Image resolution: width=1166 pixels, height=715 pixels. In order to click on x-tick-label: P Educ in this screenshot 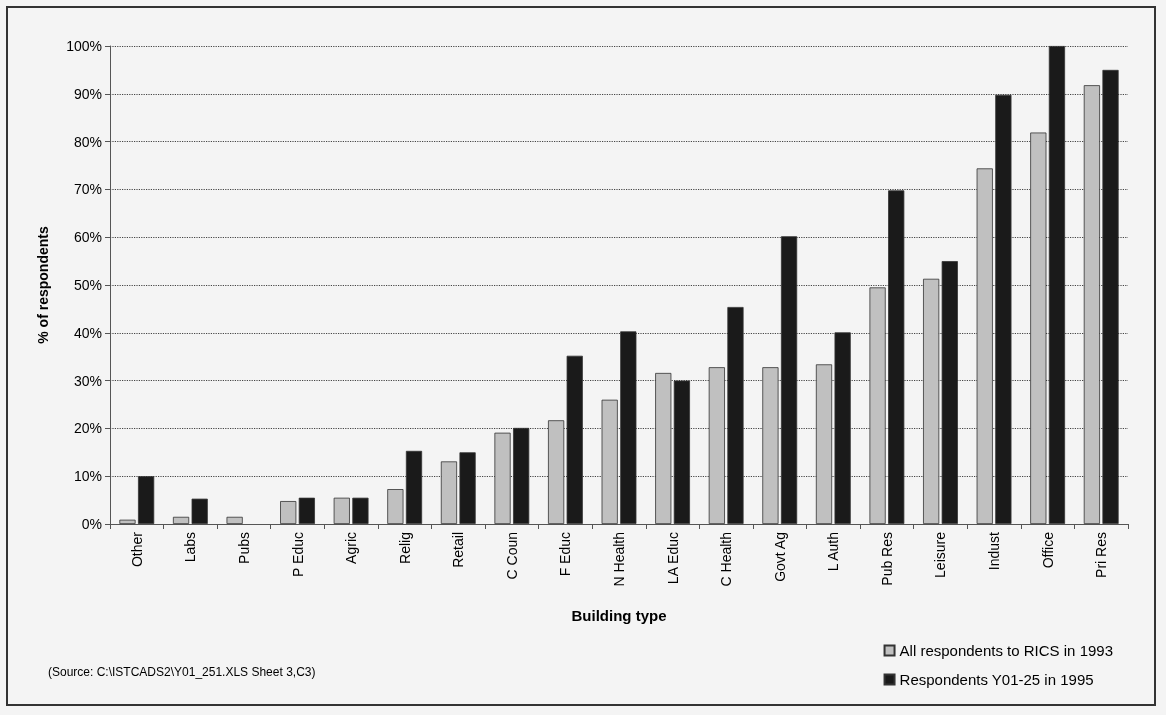, I will do `click(297, 554)`.